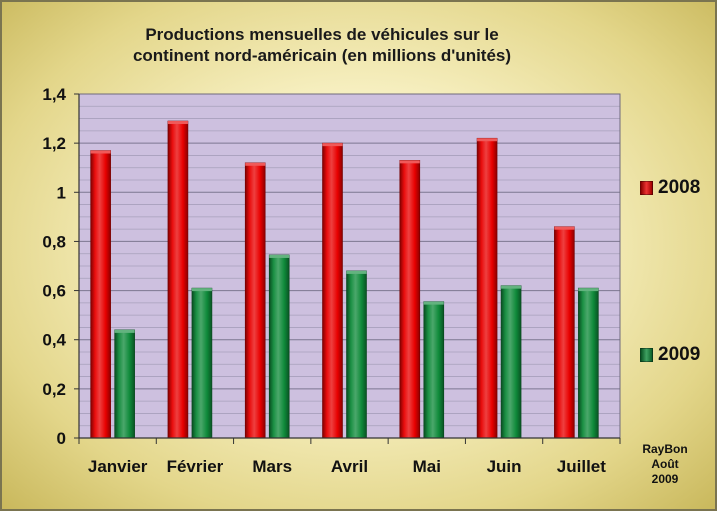  What do you see at coordinates (679, 354) in the screenshot?
I see `legend-label-2009: 2009` at bounding box center [679, 354].